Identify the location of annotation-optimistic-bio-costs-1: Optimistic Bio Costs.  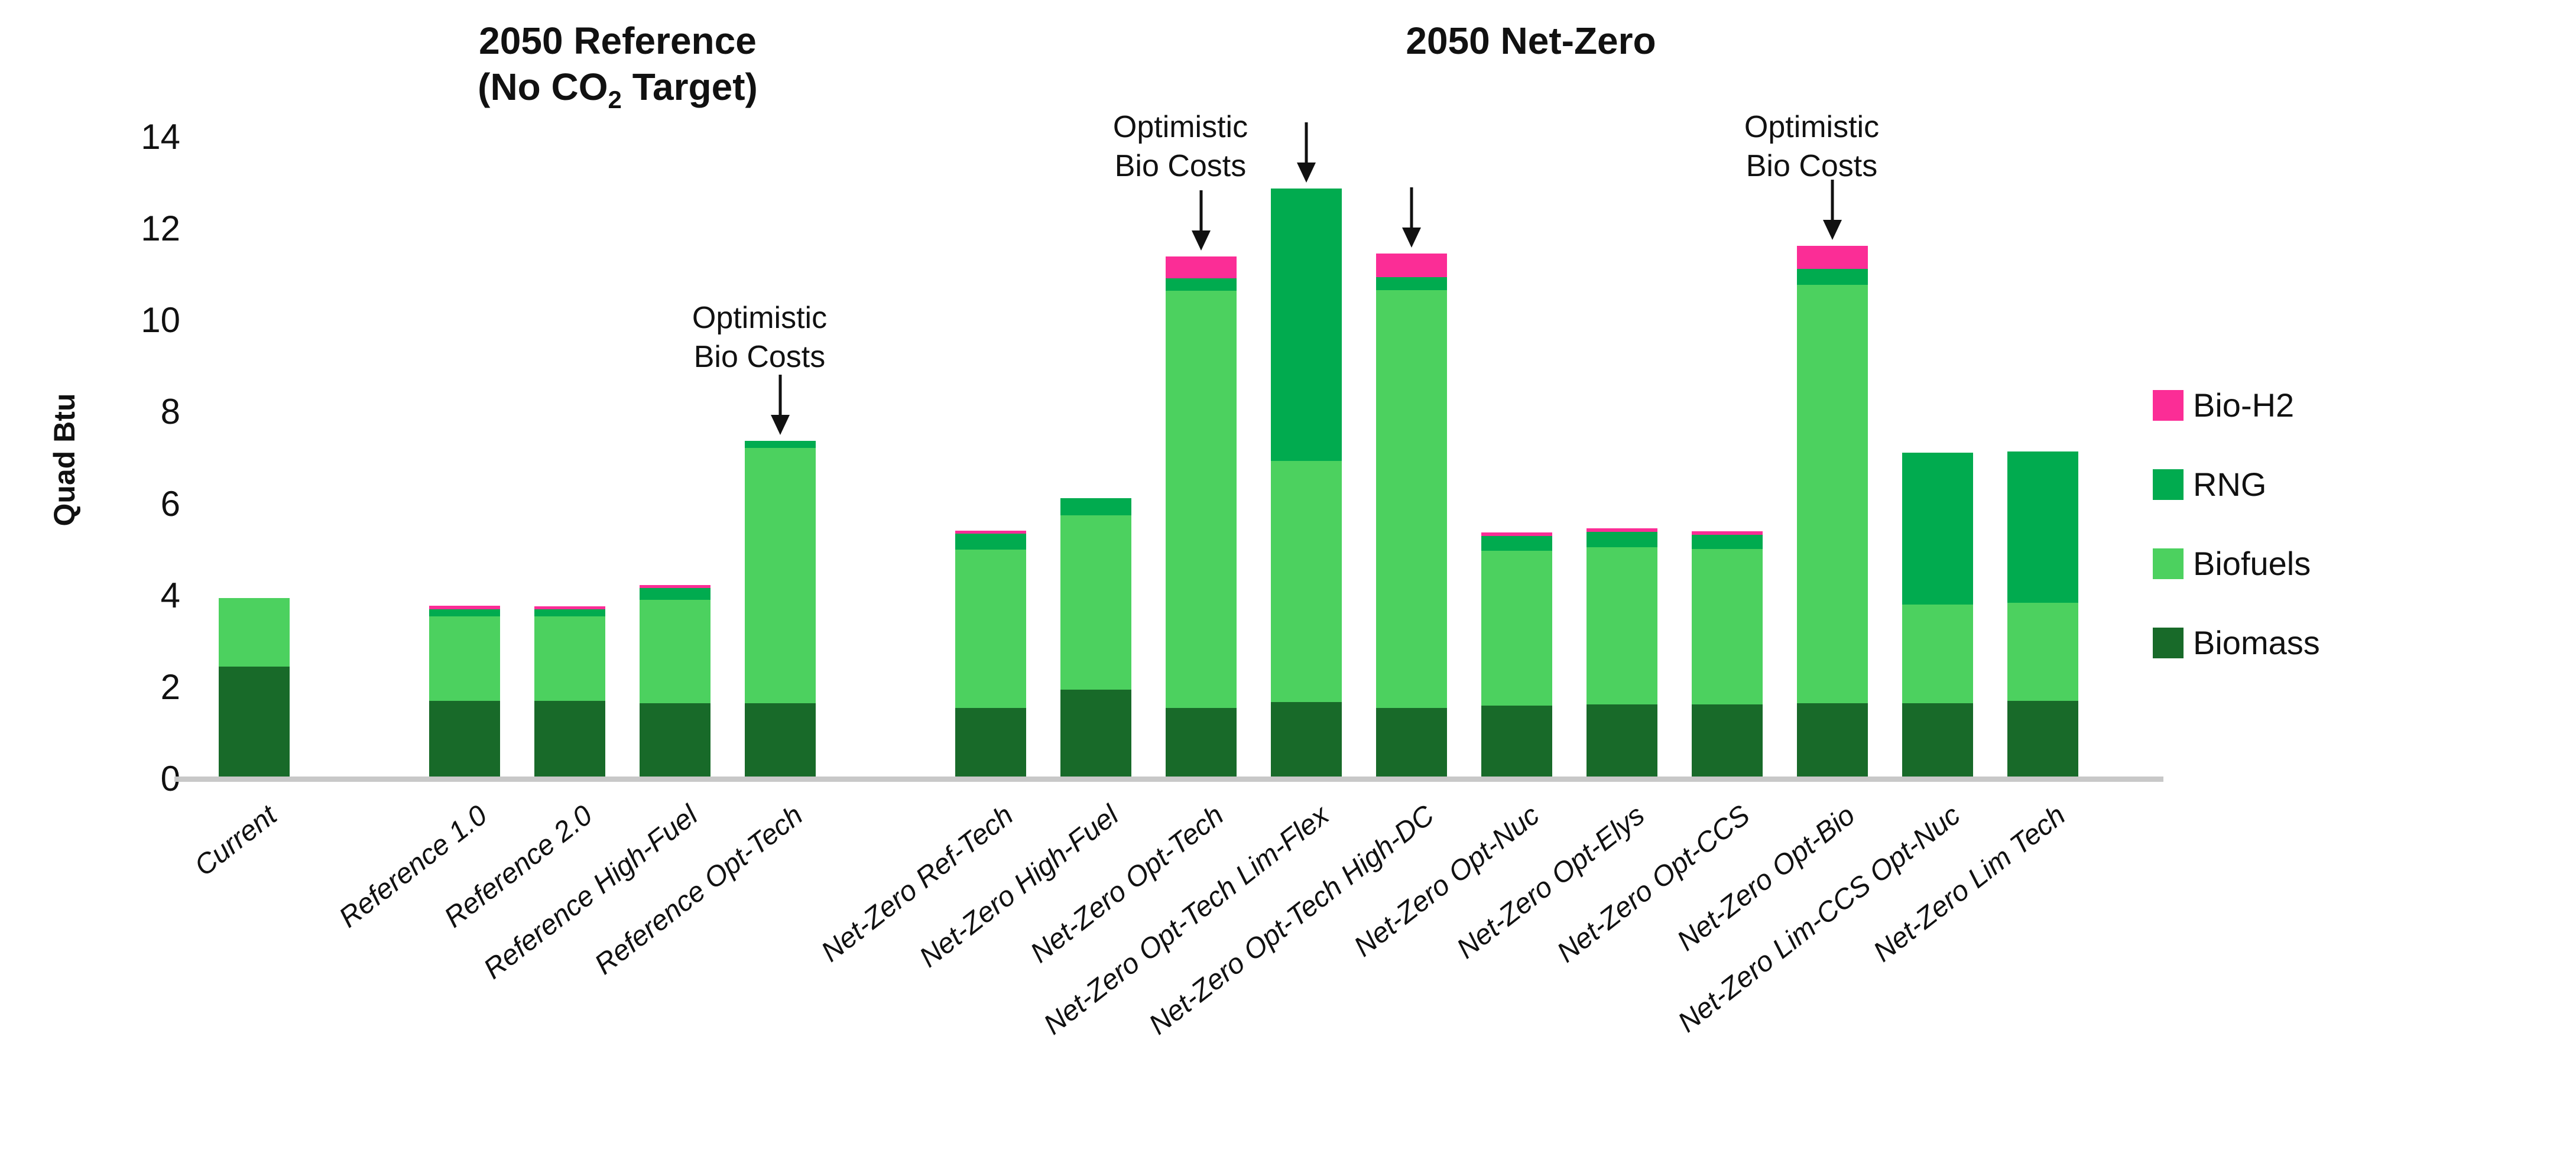
(760, 337).